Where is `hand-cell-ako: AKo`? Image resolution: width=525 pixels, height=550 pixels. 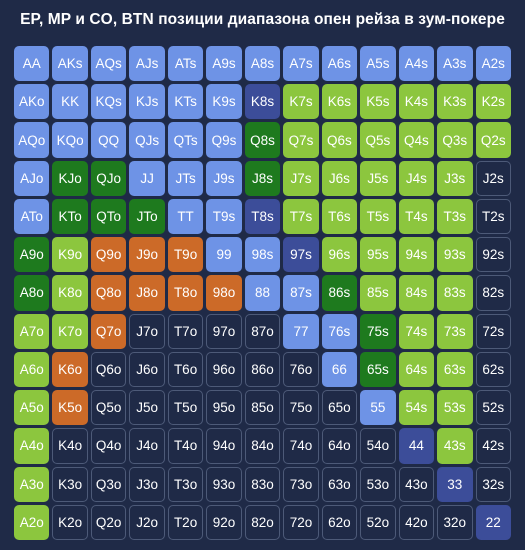
hand-cell-ako: AKo is located at coordinates (32, 102).